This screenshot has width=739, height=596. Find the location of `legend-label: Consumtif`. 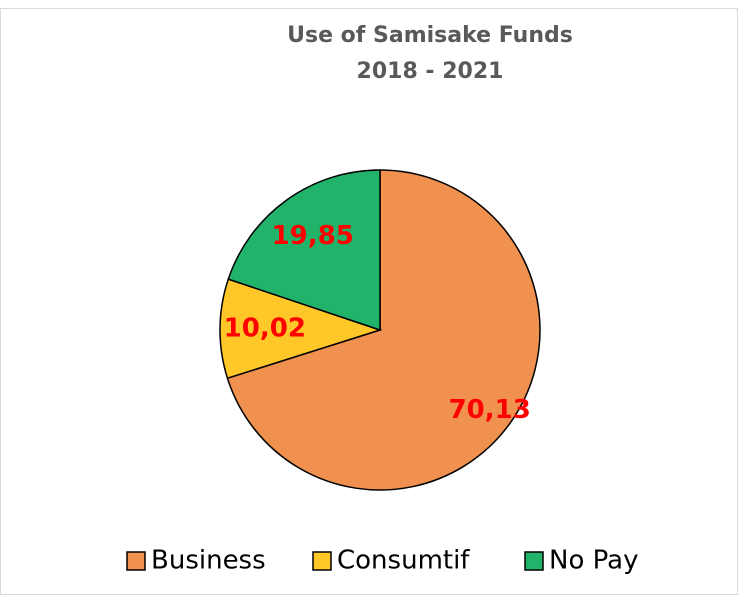

legend-label: Consumtif is located at coordinates (403, 561).